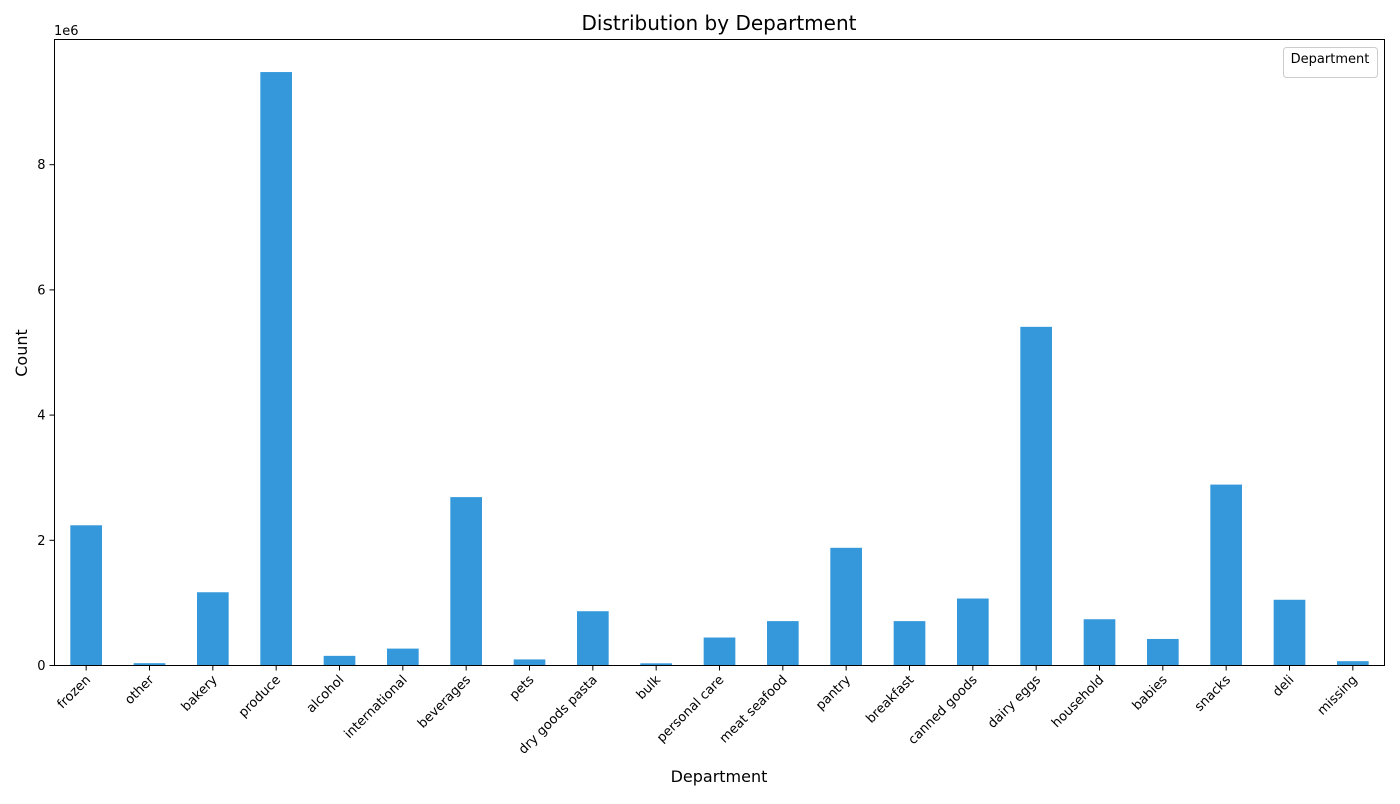 Image resolution: width=1400 pixels, height=804 pixels. Describe the element at coordinates (1289, 632) in the screenshot. I see `bar-deli` at that location.